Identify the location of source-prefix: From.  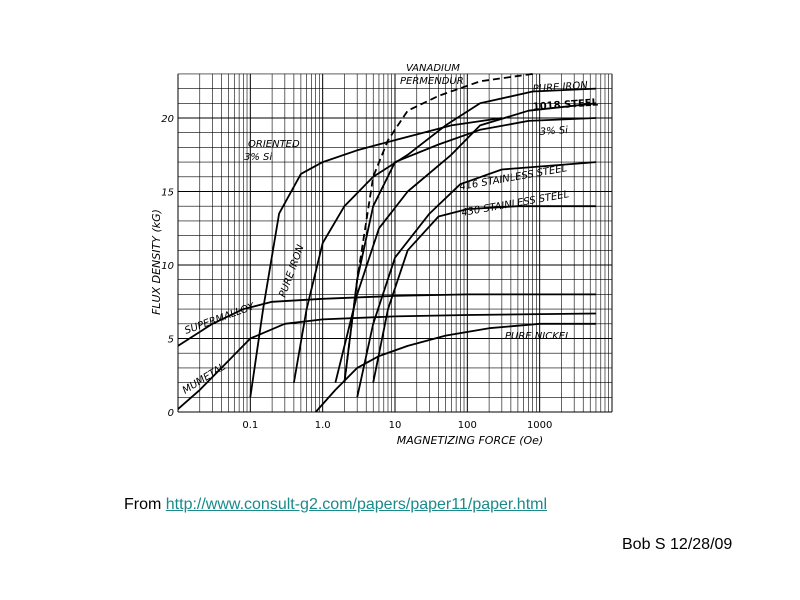
(145, 504).